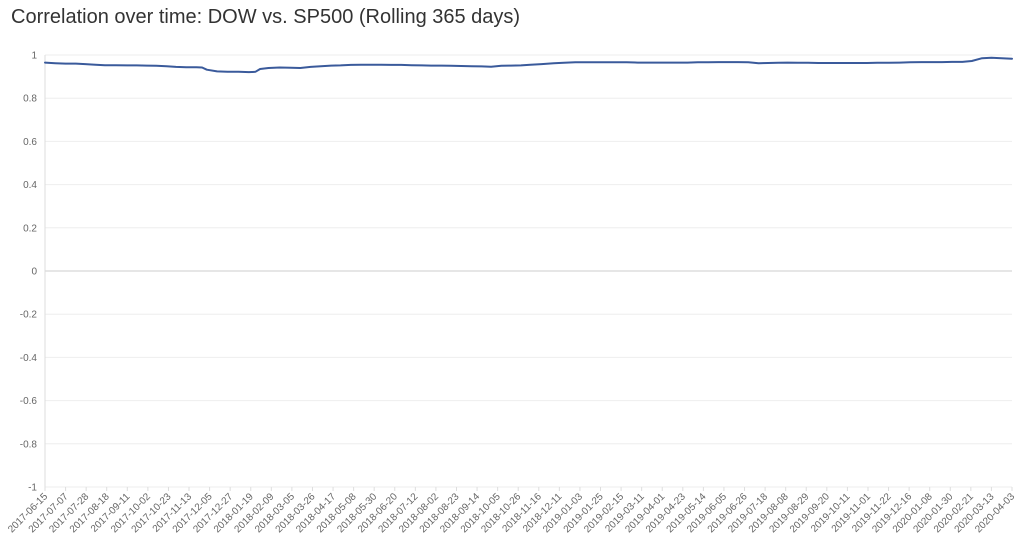 This screenshot has height=559, width=1024. What do you see at coordinates (29, 315) in the screenshot?
I see `y-tick-label: -0.2` at bounding box center [29, 315].